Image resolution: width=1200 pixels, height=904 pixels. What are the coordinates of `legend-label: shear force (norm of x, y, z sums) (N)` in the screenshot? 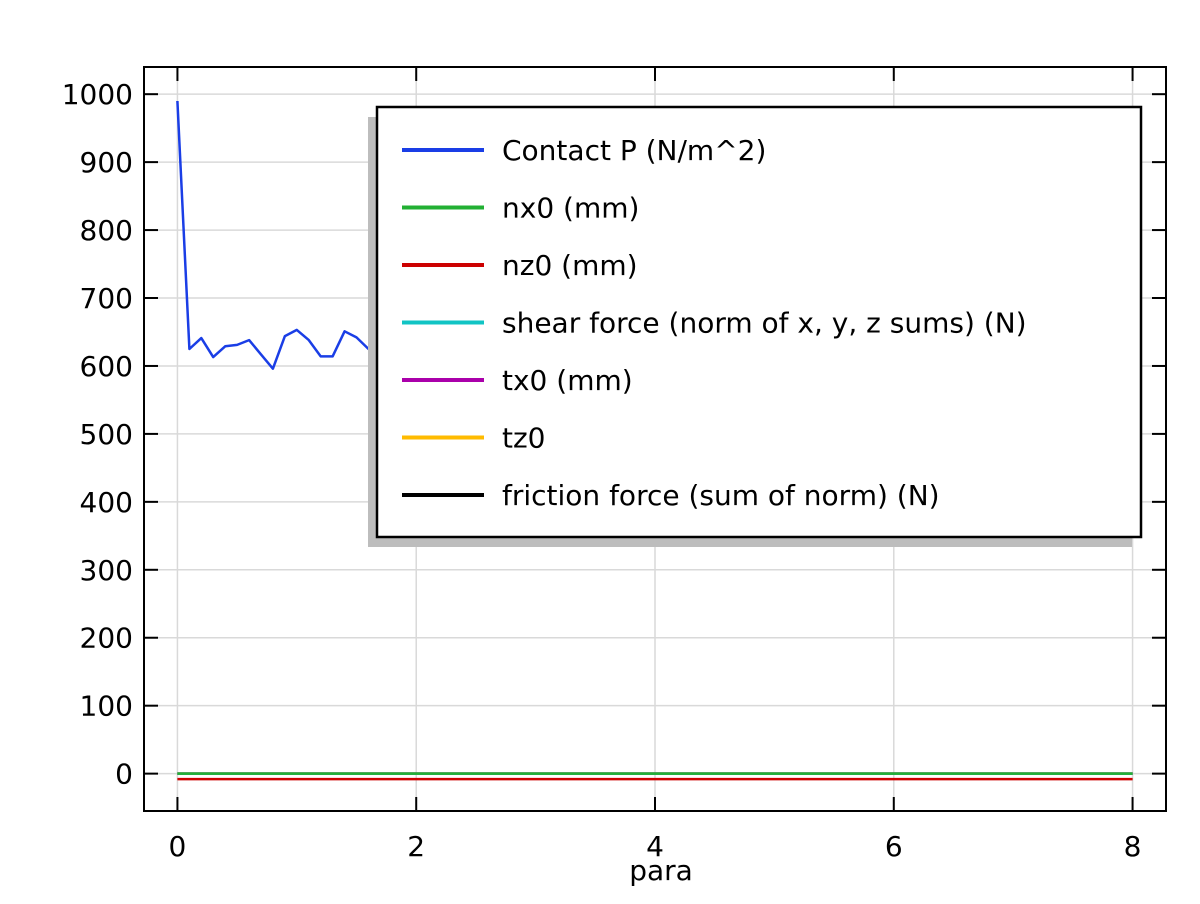 It's located at (764, 323).